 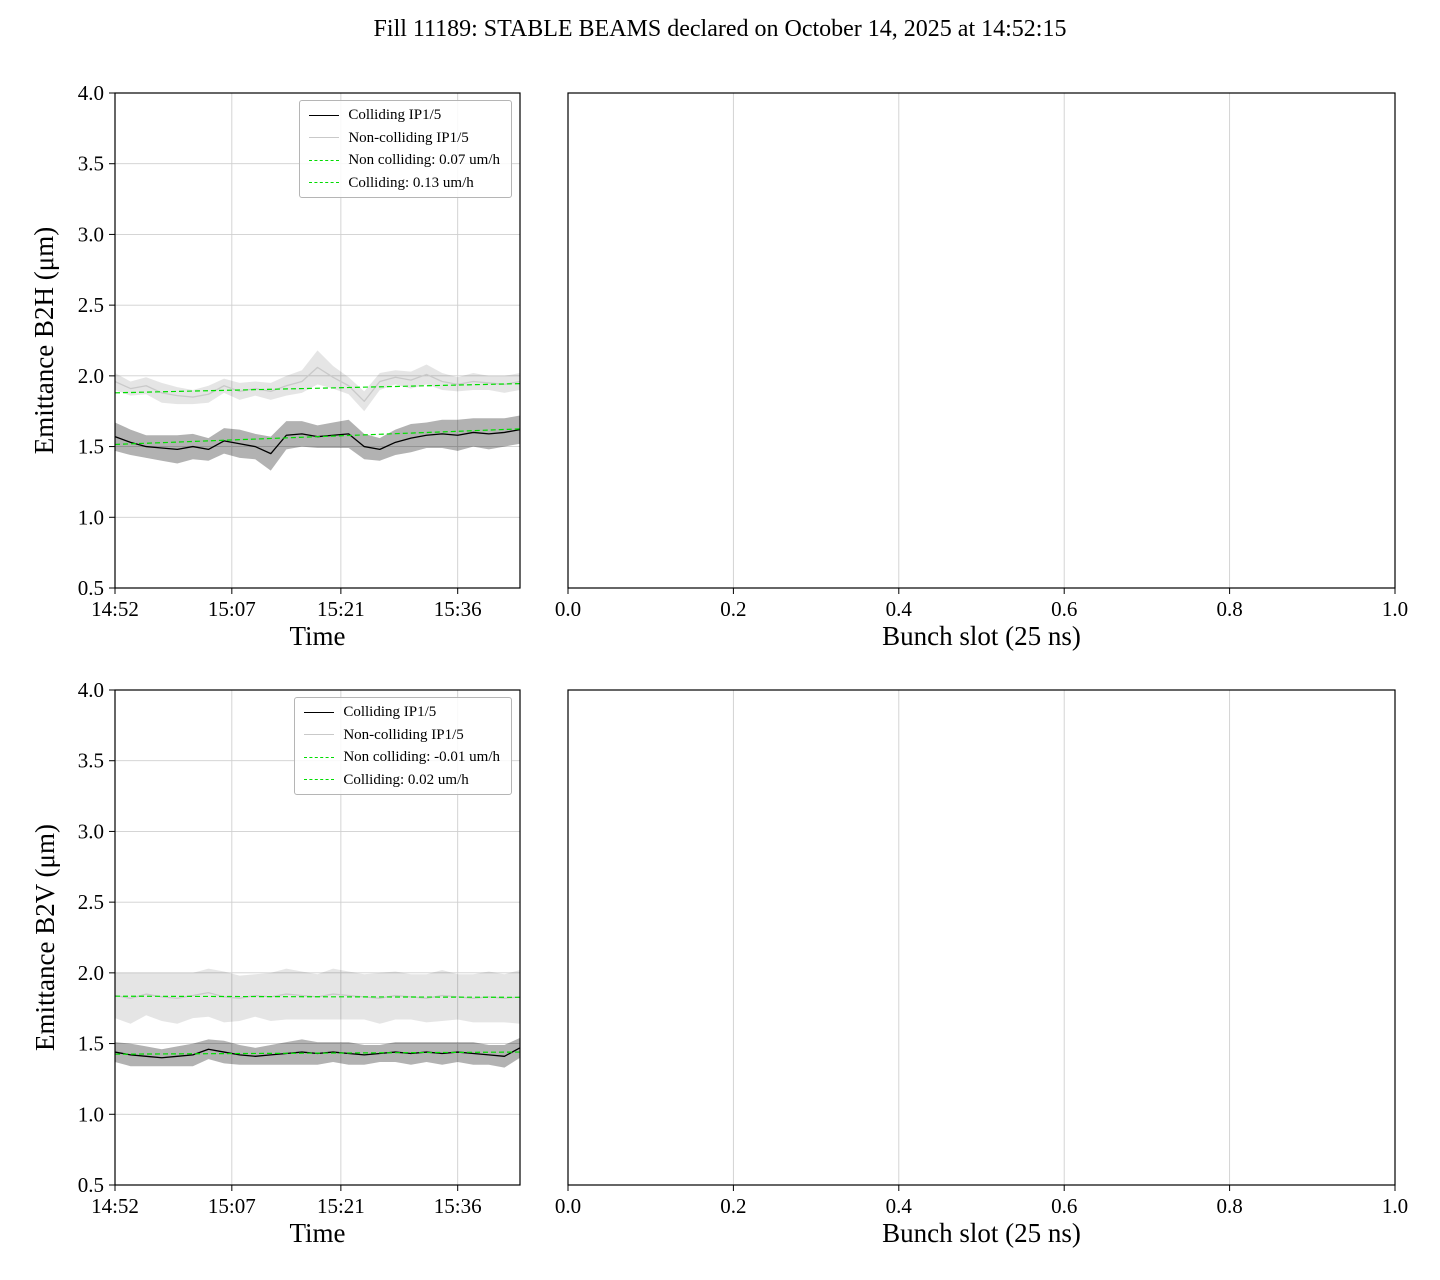 What do you see at coordinates (421, 757) in the screenshot?
I see `legend-label: Non colliding: -0.01 um/h` at bounding box center [421, 757].